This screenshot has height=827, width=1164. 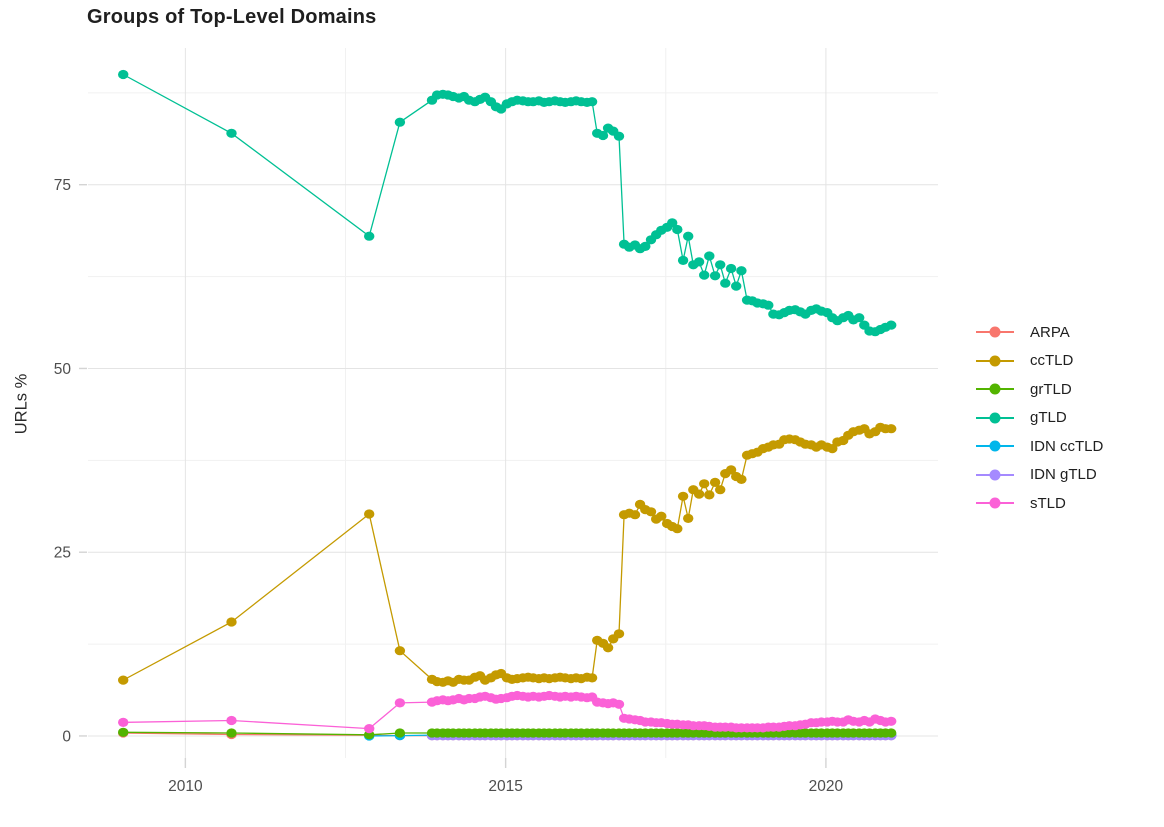 I want to click on legend-item-sTLD: sTLD, so click(x=1039, y=503).